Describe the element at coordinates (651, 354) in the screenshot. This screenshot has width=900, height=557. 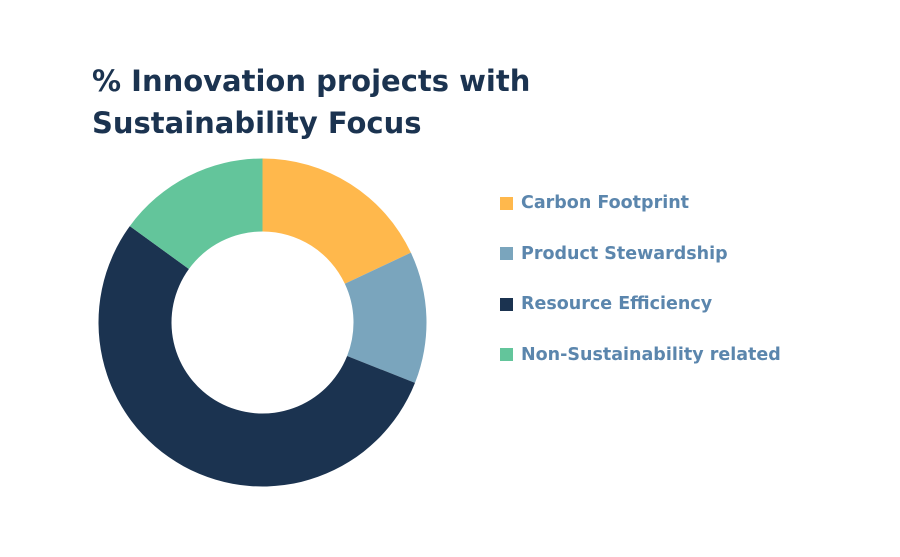
I see `legend-label: Non-Sustainability related` at that location.